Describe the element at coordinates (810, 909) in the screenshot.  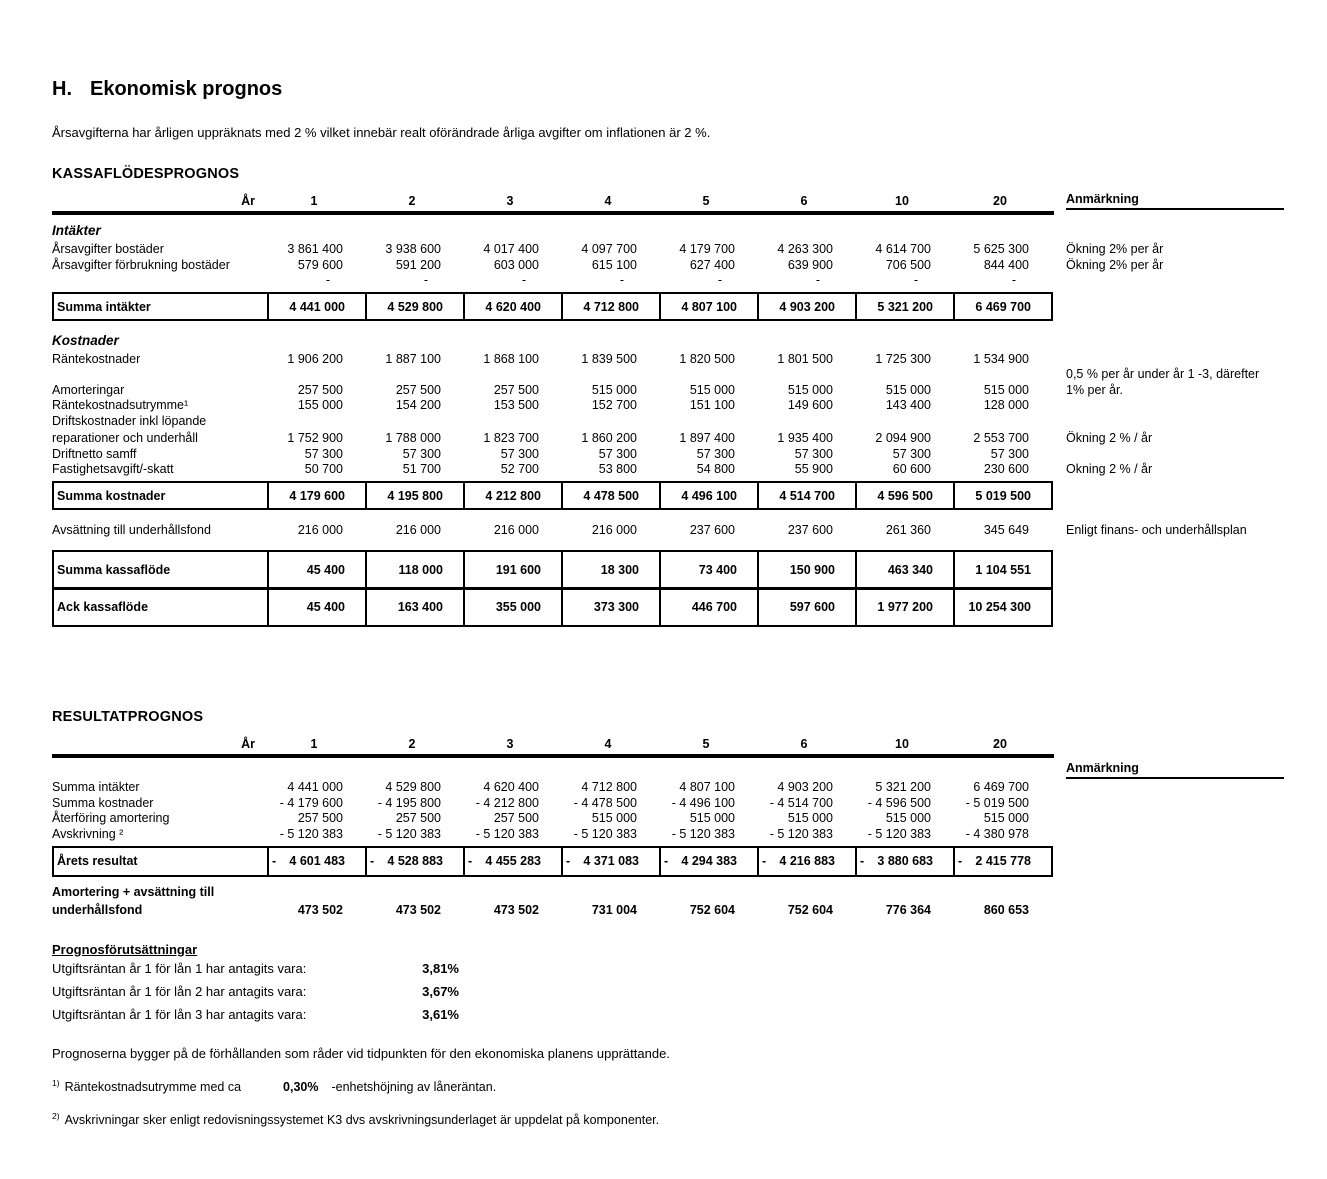
I see `cell-value: 752 604` at that location.